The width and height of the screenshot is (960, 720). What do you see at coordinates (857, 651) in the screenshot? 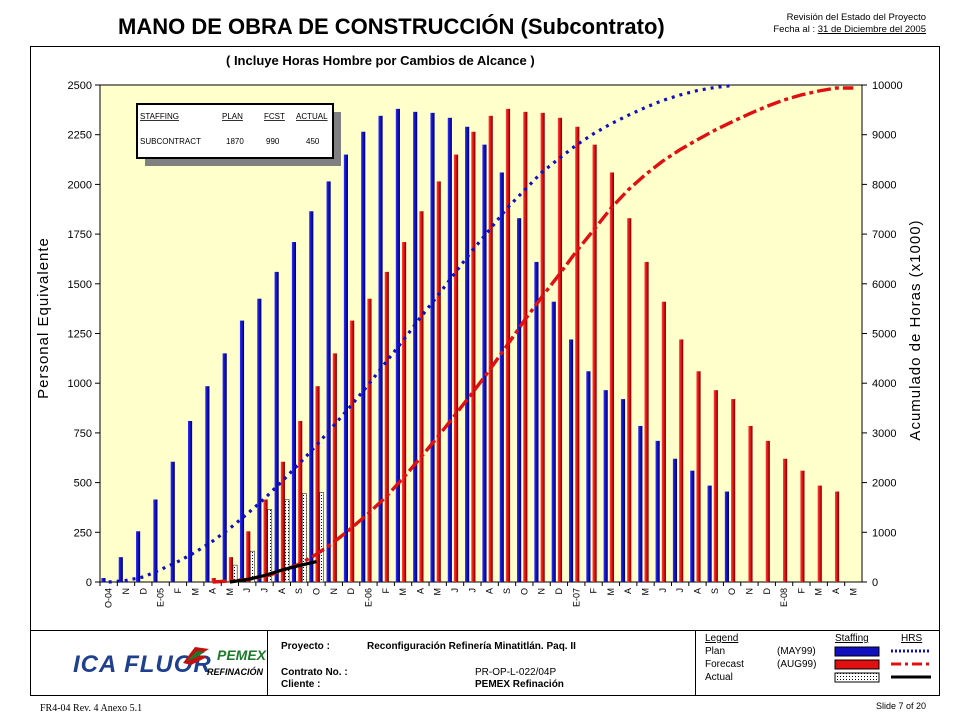
I see `legend-plan-swatch` at bounding box center [857, 651].